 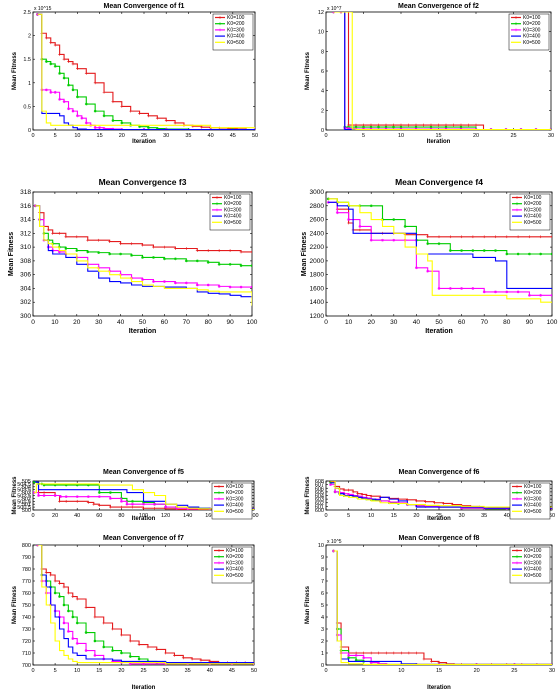 What do you see at coordinates (122, 136) in the screenshot?
I see `x-tick-label: 20` at bounding box center [122, 136].